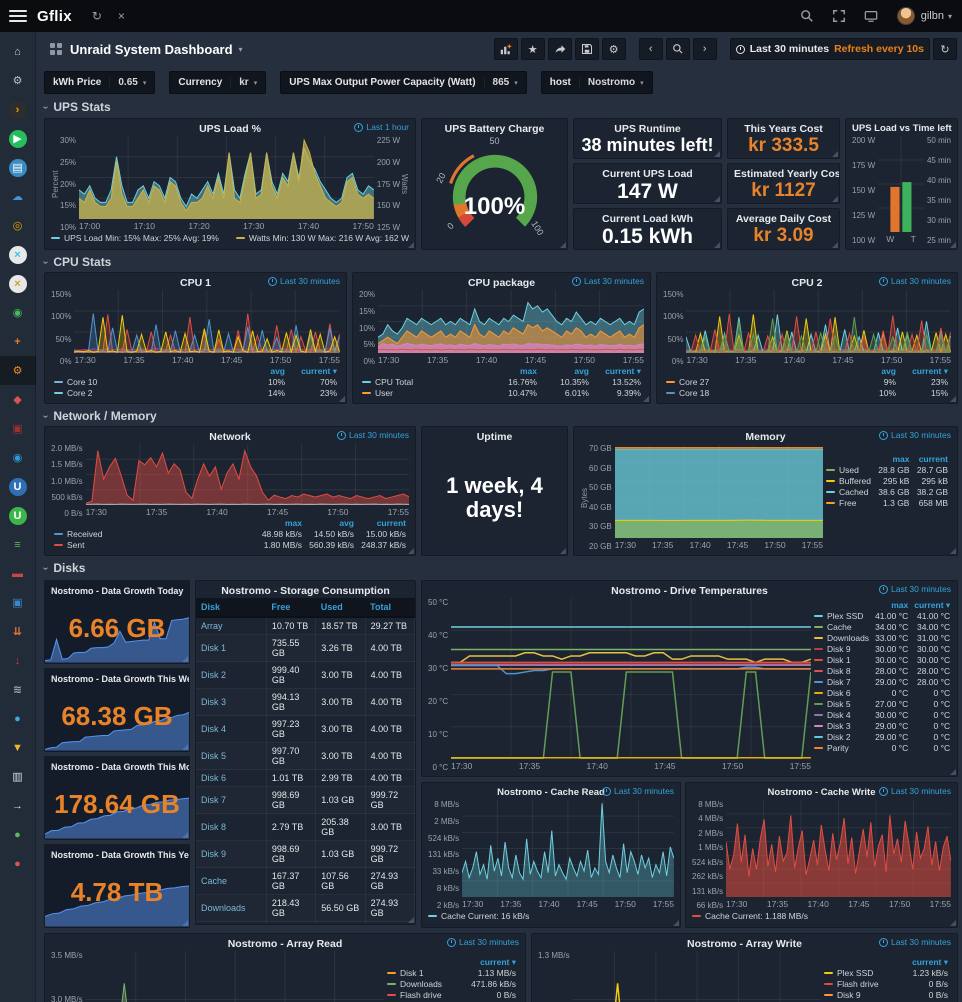 The width and height of the screenshot is (962, 1002). Describe the element at coordinates (631, 678) in the screenshot. I see `drive-temps-chart` at that location.